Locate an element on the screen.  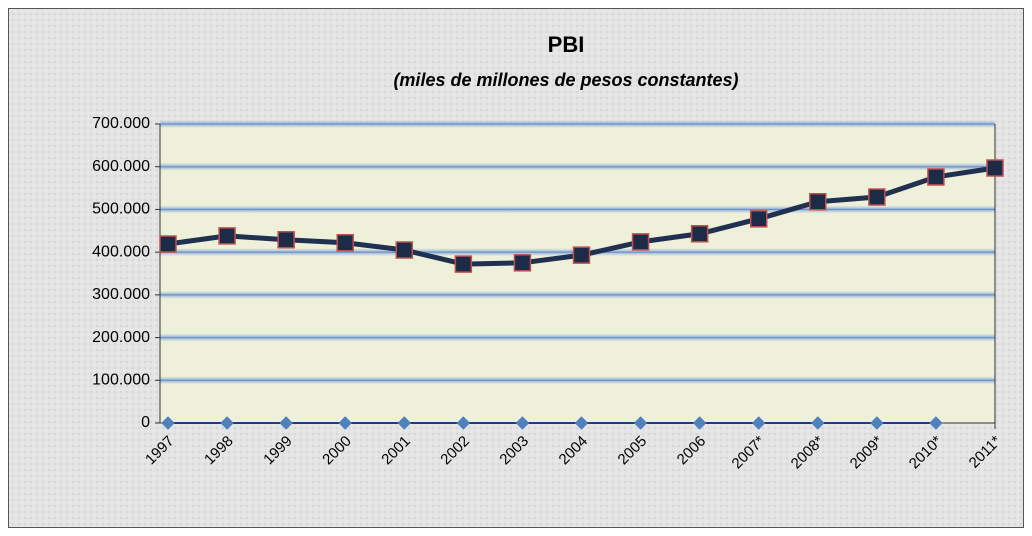
y-tick-label: 700.000 is located at coordinates (121, 123).